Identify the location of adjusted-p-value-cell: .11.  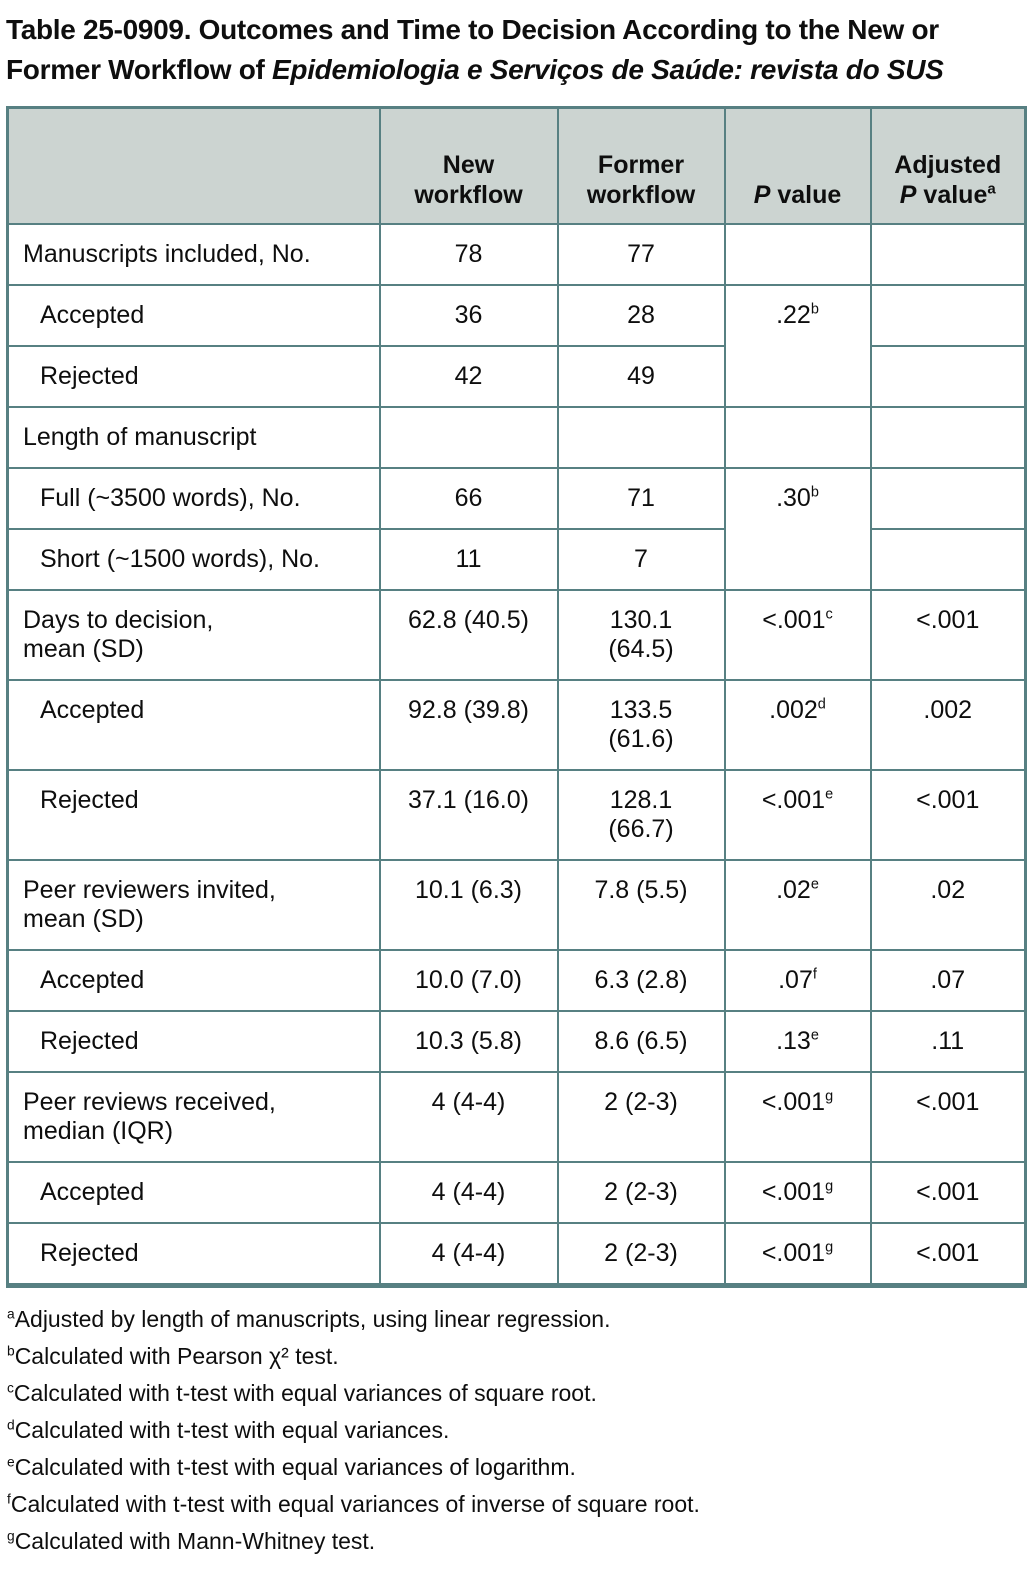
(948, 1041).